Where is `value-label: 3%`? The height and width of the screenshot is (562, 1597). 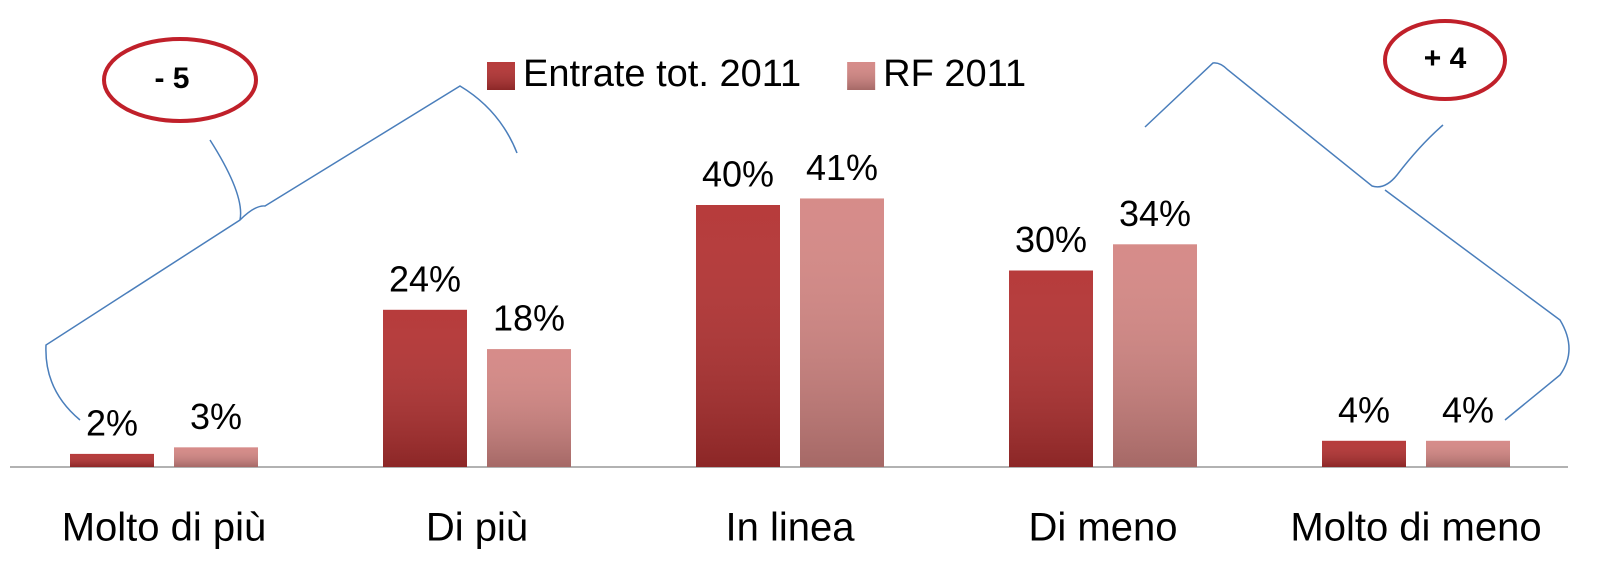 value-label: 3% is located at coordinates (216, 416).